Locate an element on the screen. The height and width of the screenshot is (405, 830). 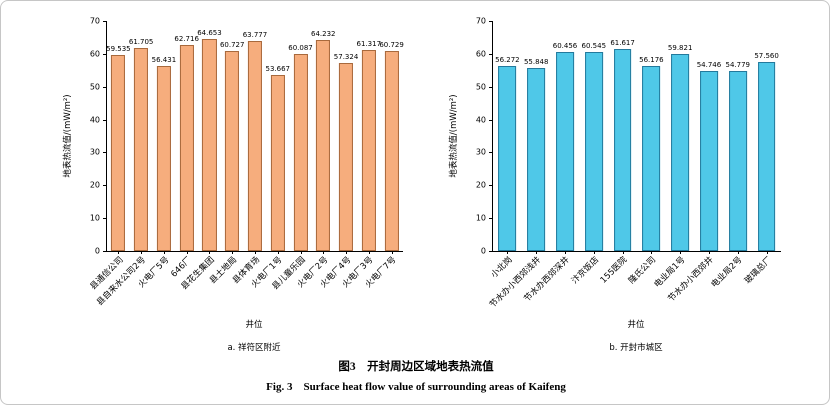
chart-subtitle: b. 开封市城区 is located at coordinates (636, 348).